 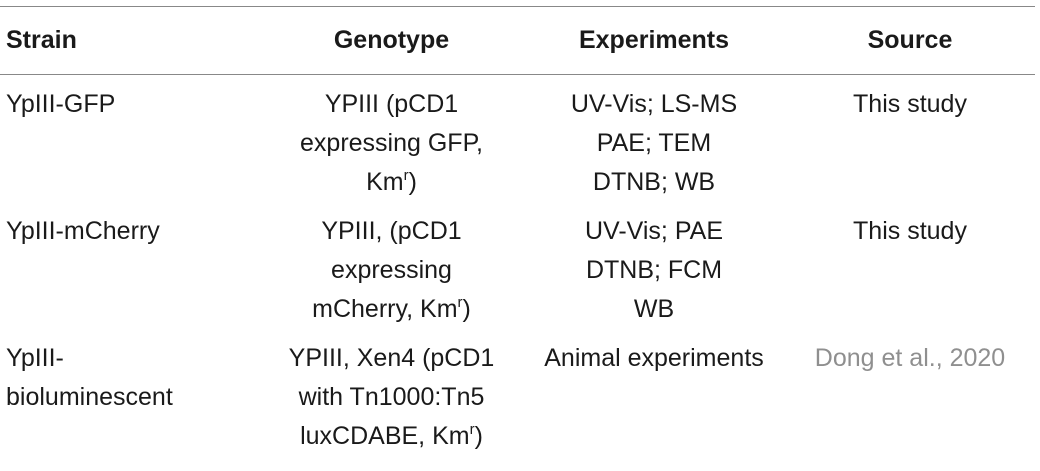 What do you see at coordinates (654, 396) in the screenshot?
I see `experiments-cell: Animal experiments` at bounding box center [654, 396].